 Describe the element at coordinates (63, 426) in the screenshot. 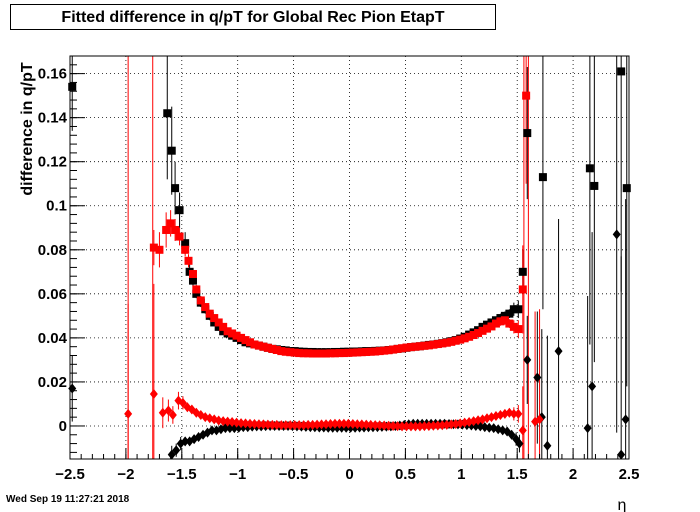

I see `y-tick-label: 0` at that location.